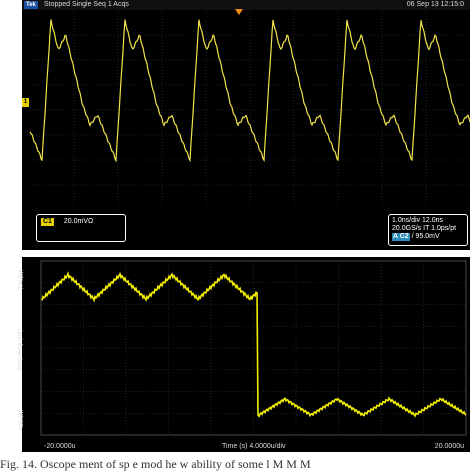 The height and width of the screenshot is (474, 474). Describe the element at coordinates (81, 228) in the screenshot. I see `channel-readout-box: C1 20.0mVΩ` at that location.